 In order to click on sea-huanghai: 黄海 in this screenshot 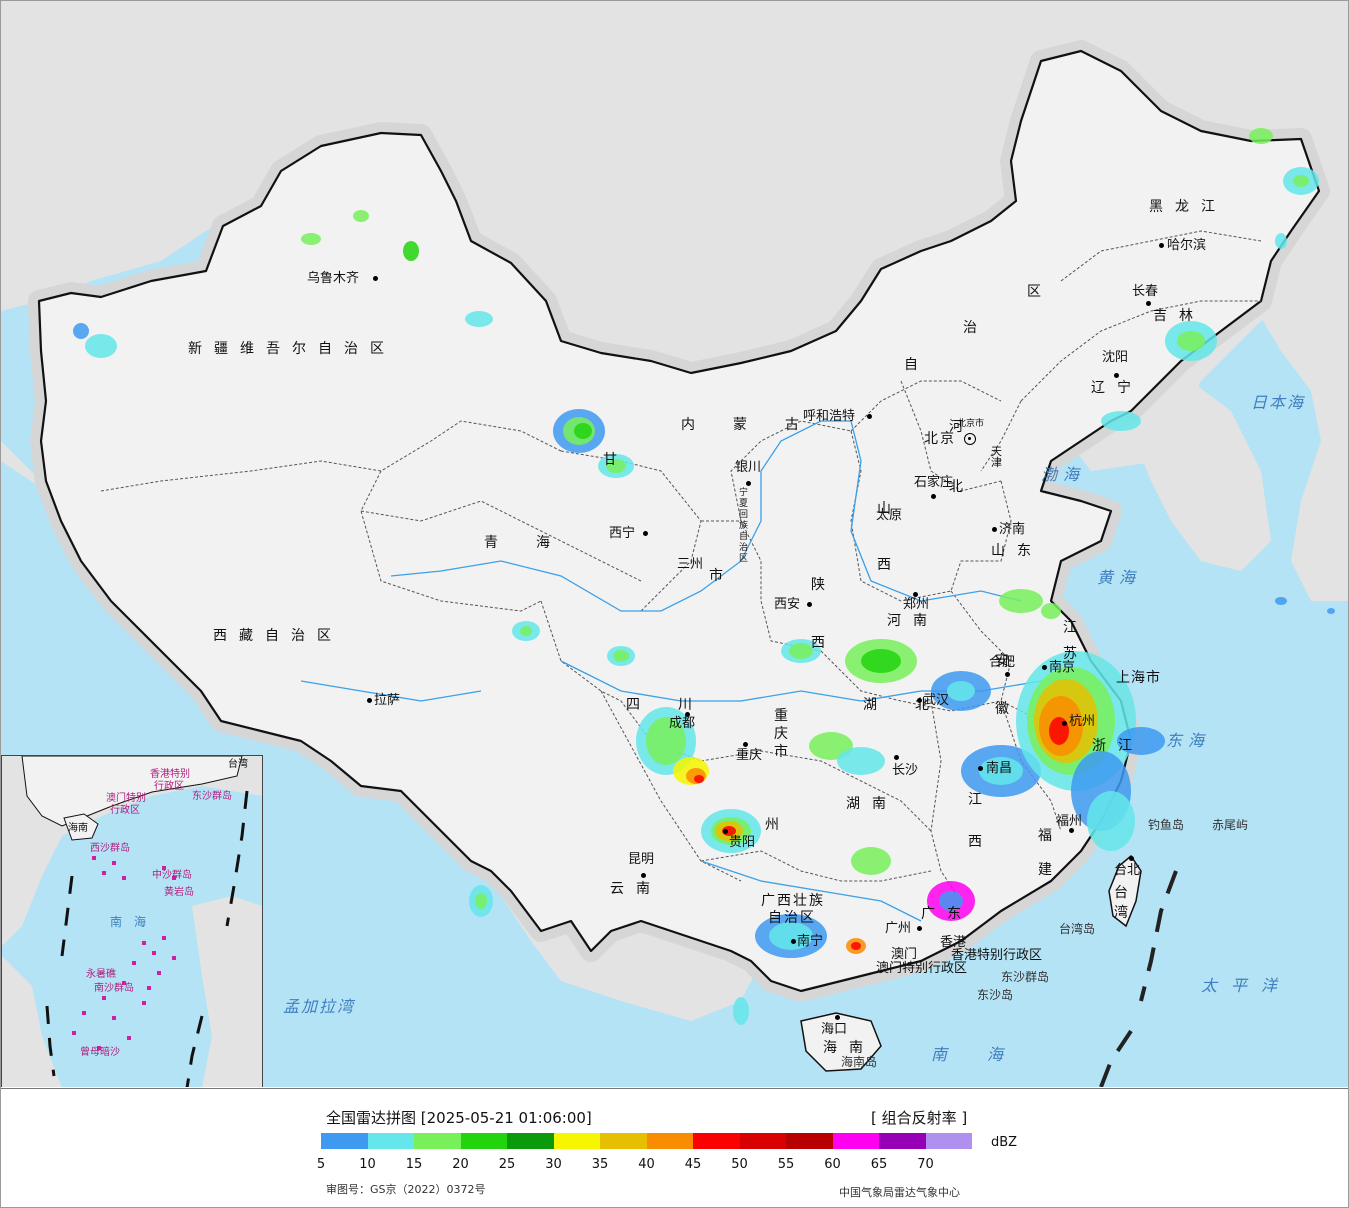, I will do `click(1119, 577)`.